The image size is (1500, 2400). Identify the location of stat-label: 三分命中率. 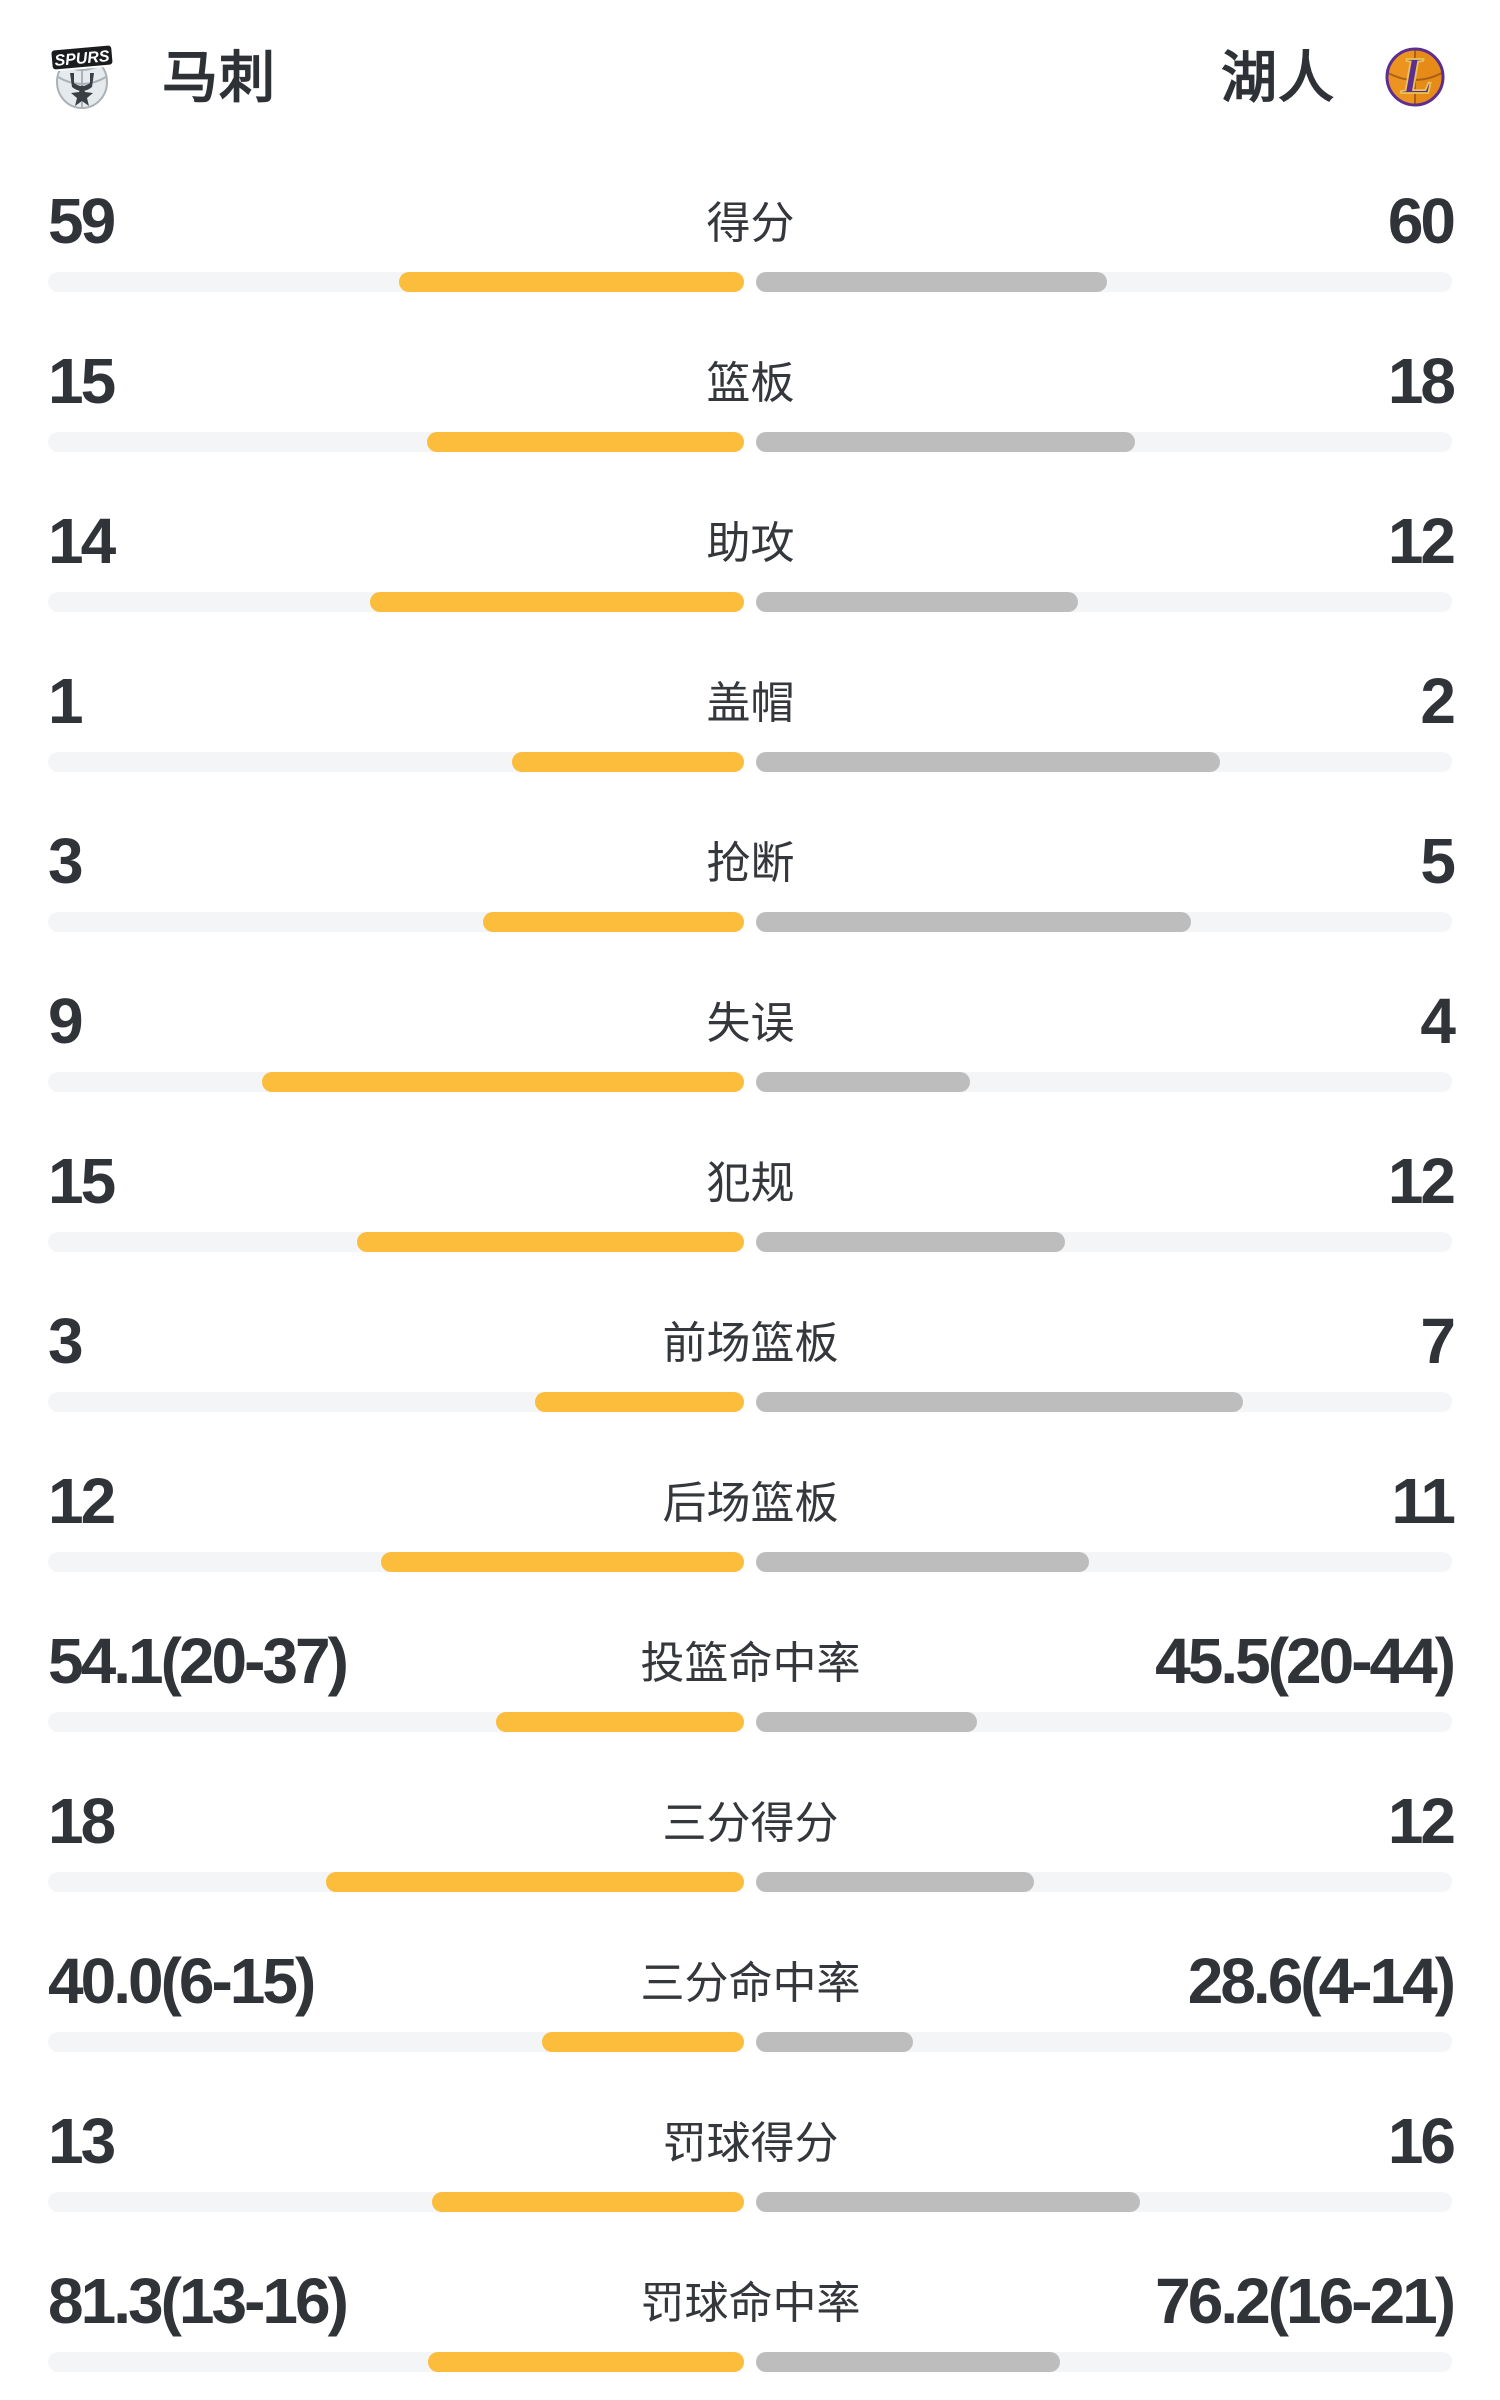
(750, 1983).